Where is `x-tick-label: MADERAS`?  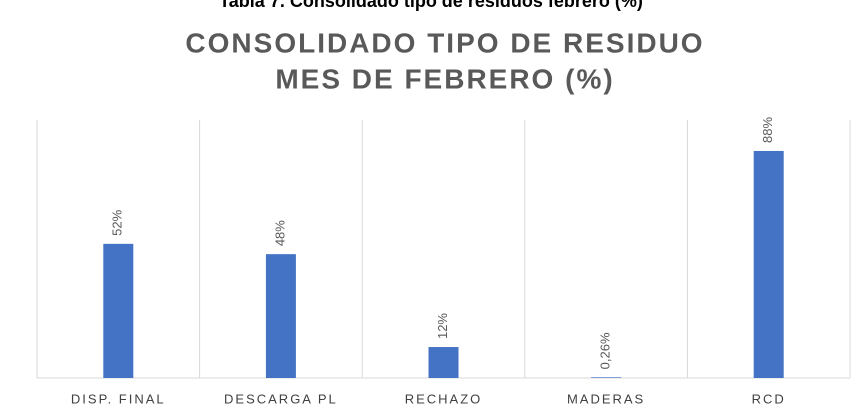
x-tick-label: MADERAS is located at coordinates (606, 398).